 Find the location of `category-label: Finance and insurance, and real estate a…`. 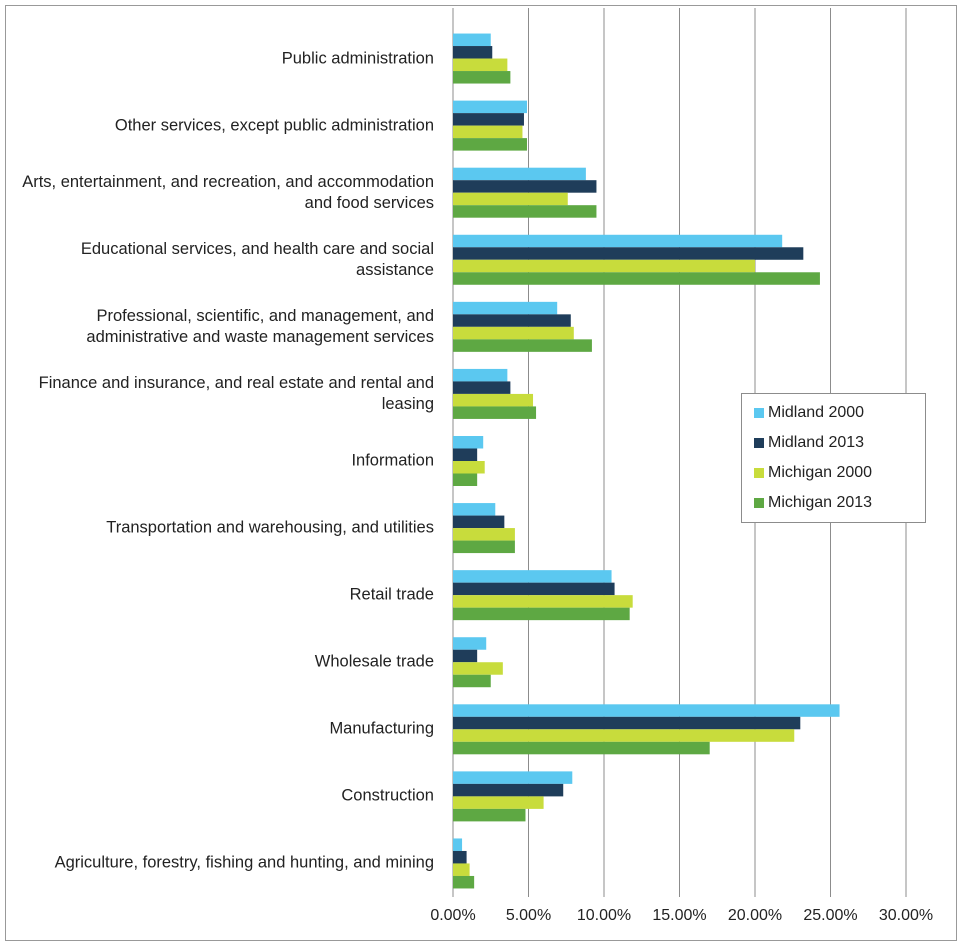

category-label: Finance and insurance, and real estate a… is located at coordinates (236, 393).